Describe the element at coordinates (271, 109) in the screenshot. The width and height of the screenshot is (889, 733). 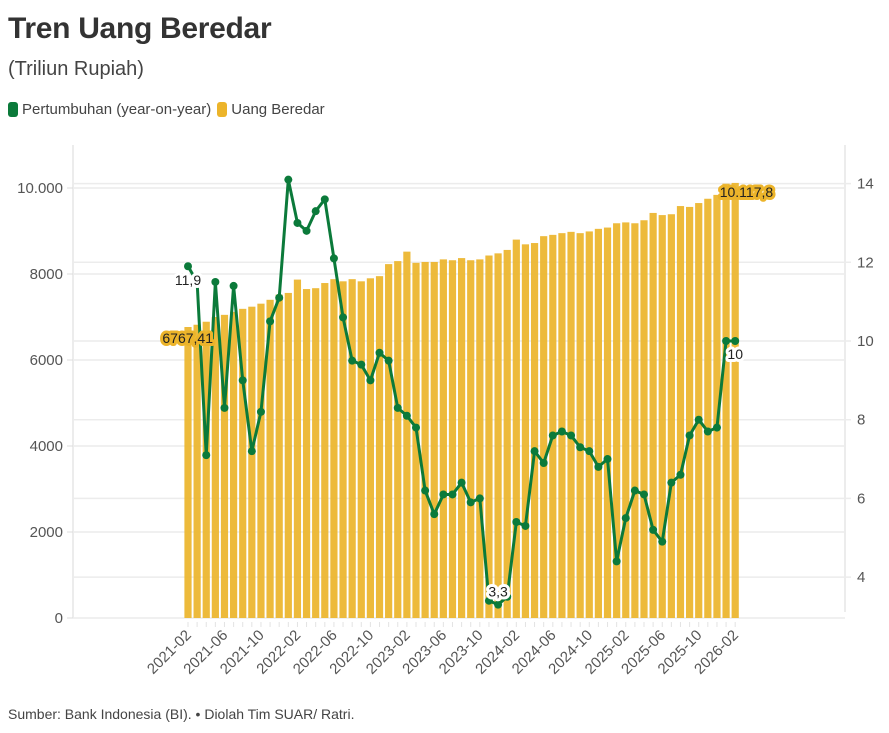
I see `legend-item-money-supply: Uang Beredar` at that location.